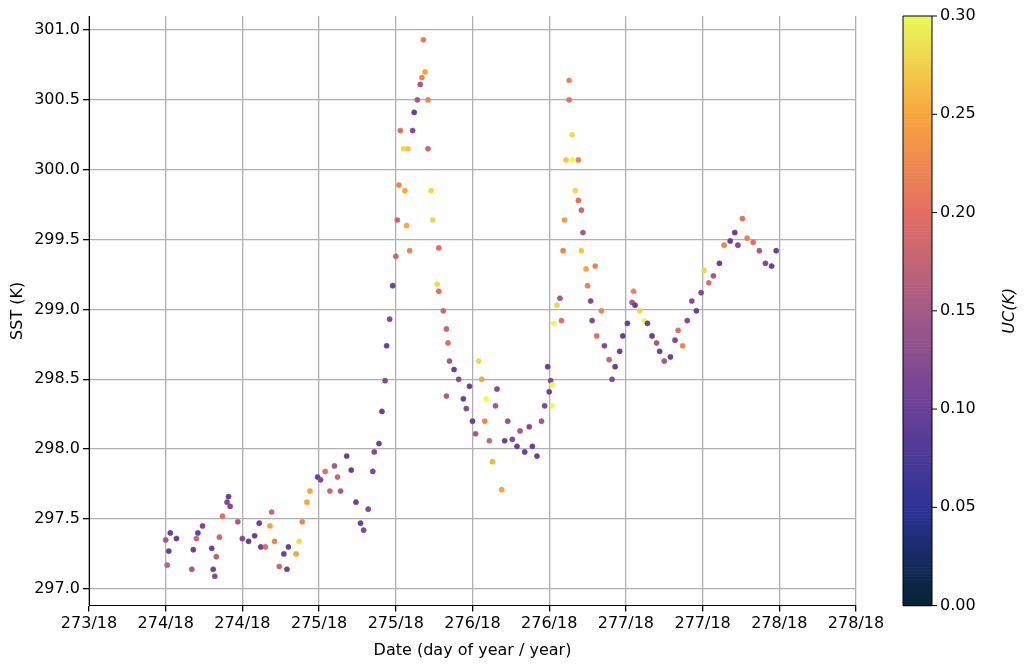  What do you see at coordinates (958, 408) in the screenshot?
I see `color-bar-label: 0.10` at bounding box center [958, 408].